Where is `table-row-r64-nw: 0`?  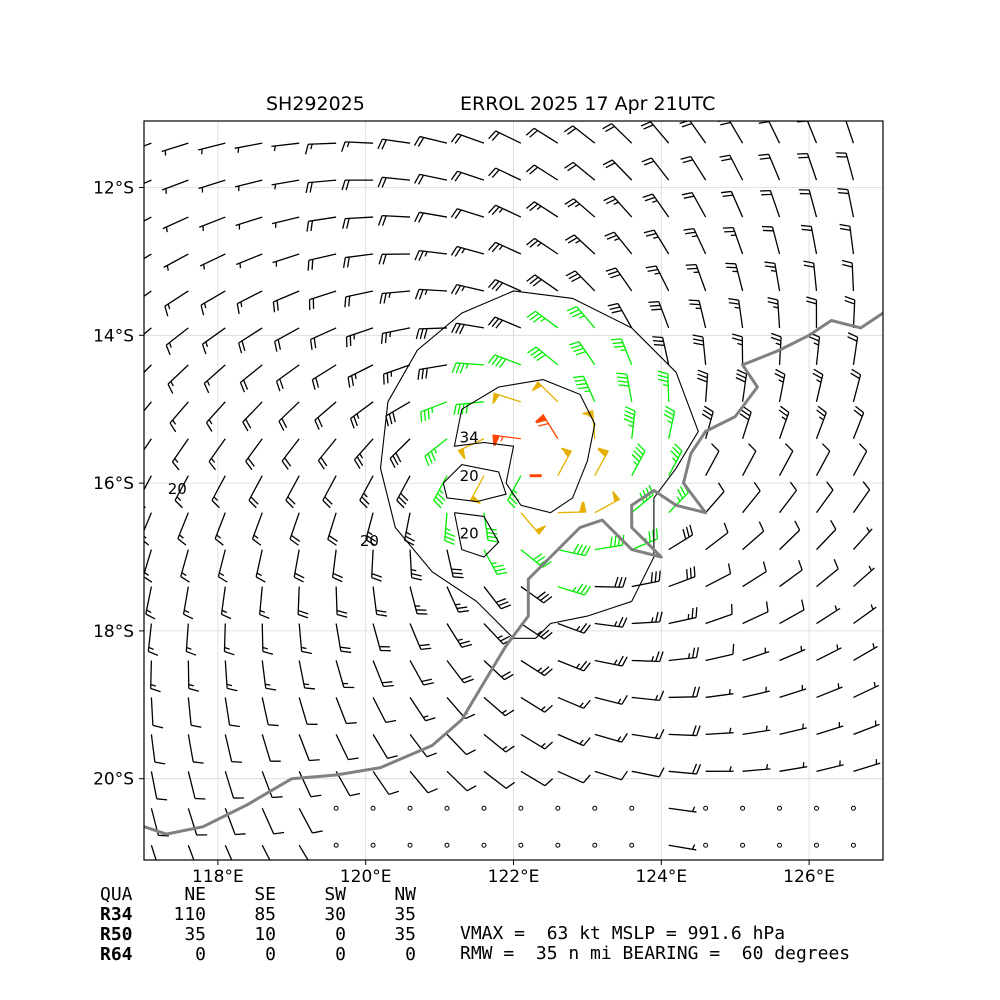 table-row-r64-nw: 0 is located at coordinates (410, 954).